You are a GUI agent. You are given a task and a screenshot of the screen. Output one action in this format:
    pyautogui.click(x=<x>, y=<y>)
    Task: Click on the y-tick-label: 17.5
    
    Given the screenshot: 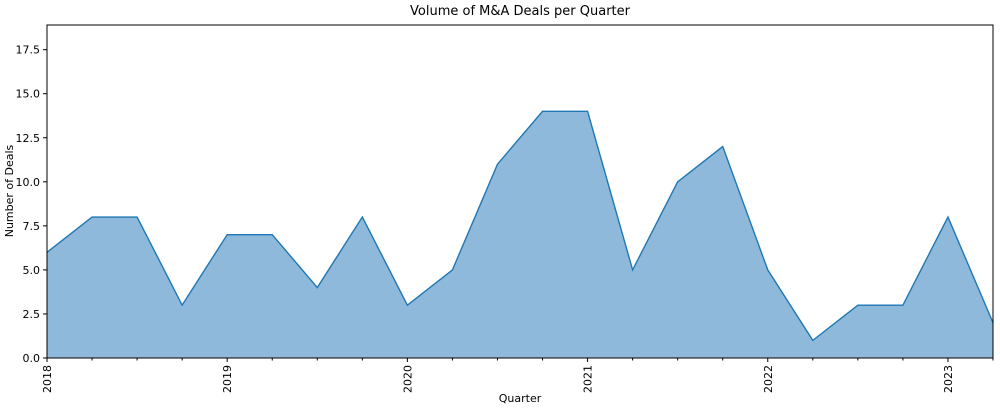 What is the action you would take?
    pyautogui.click(x=28, y=50)
    